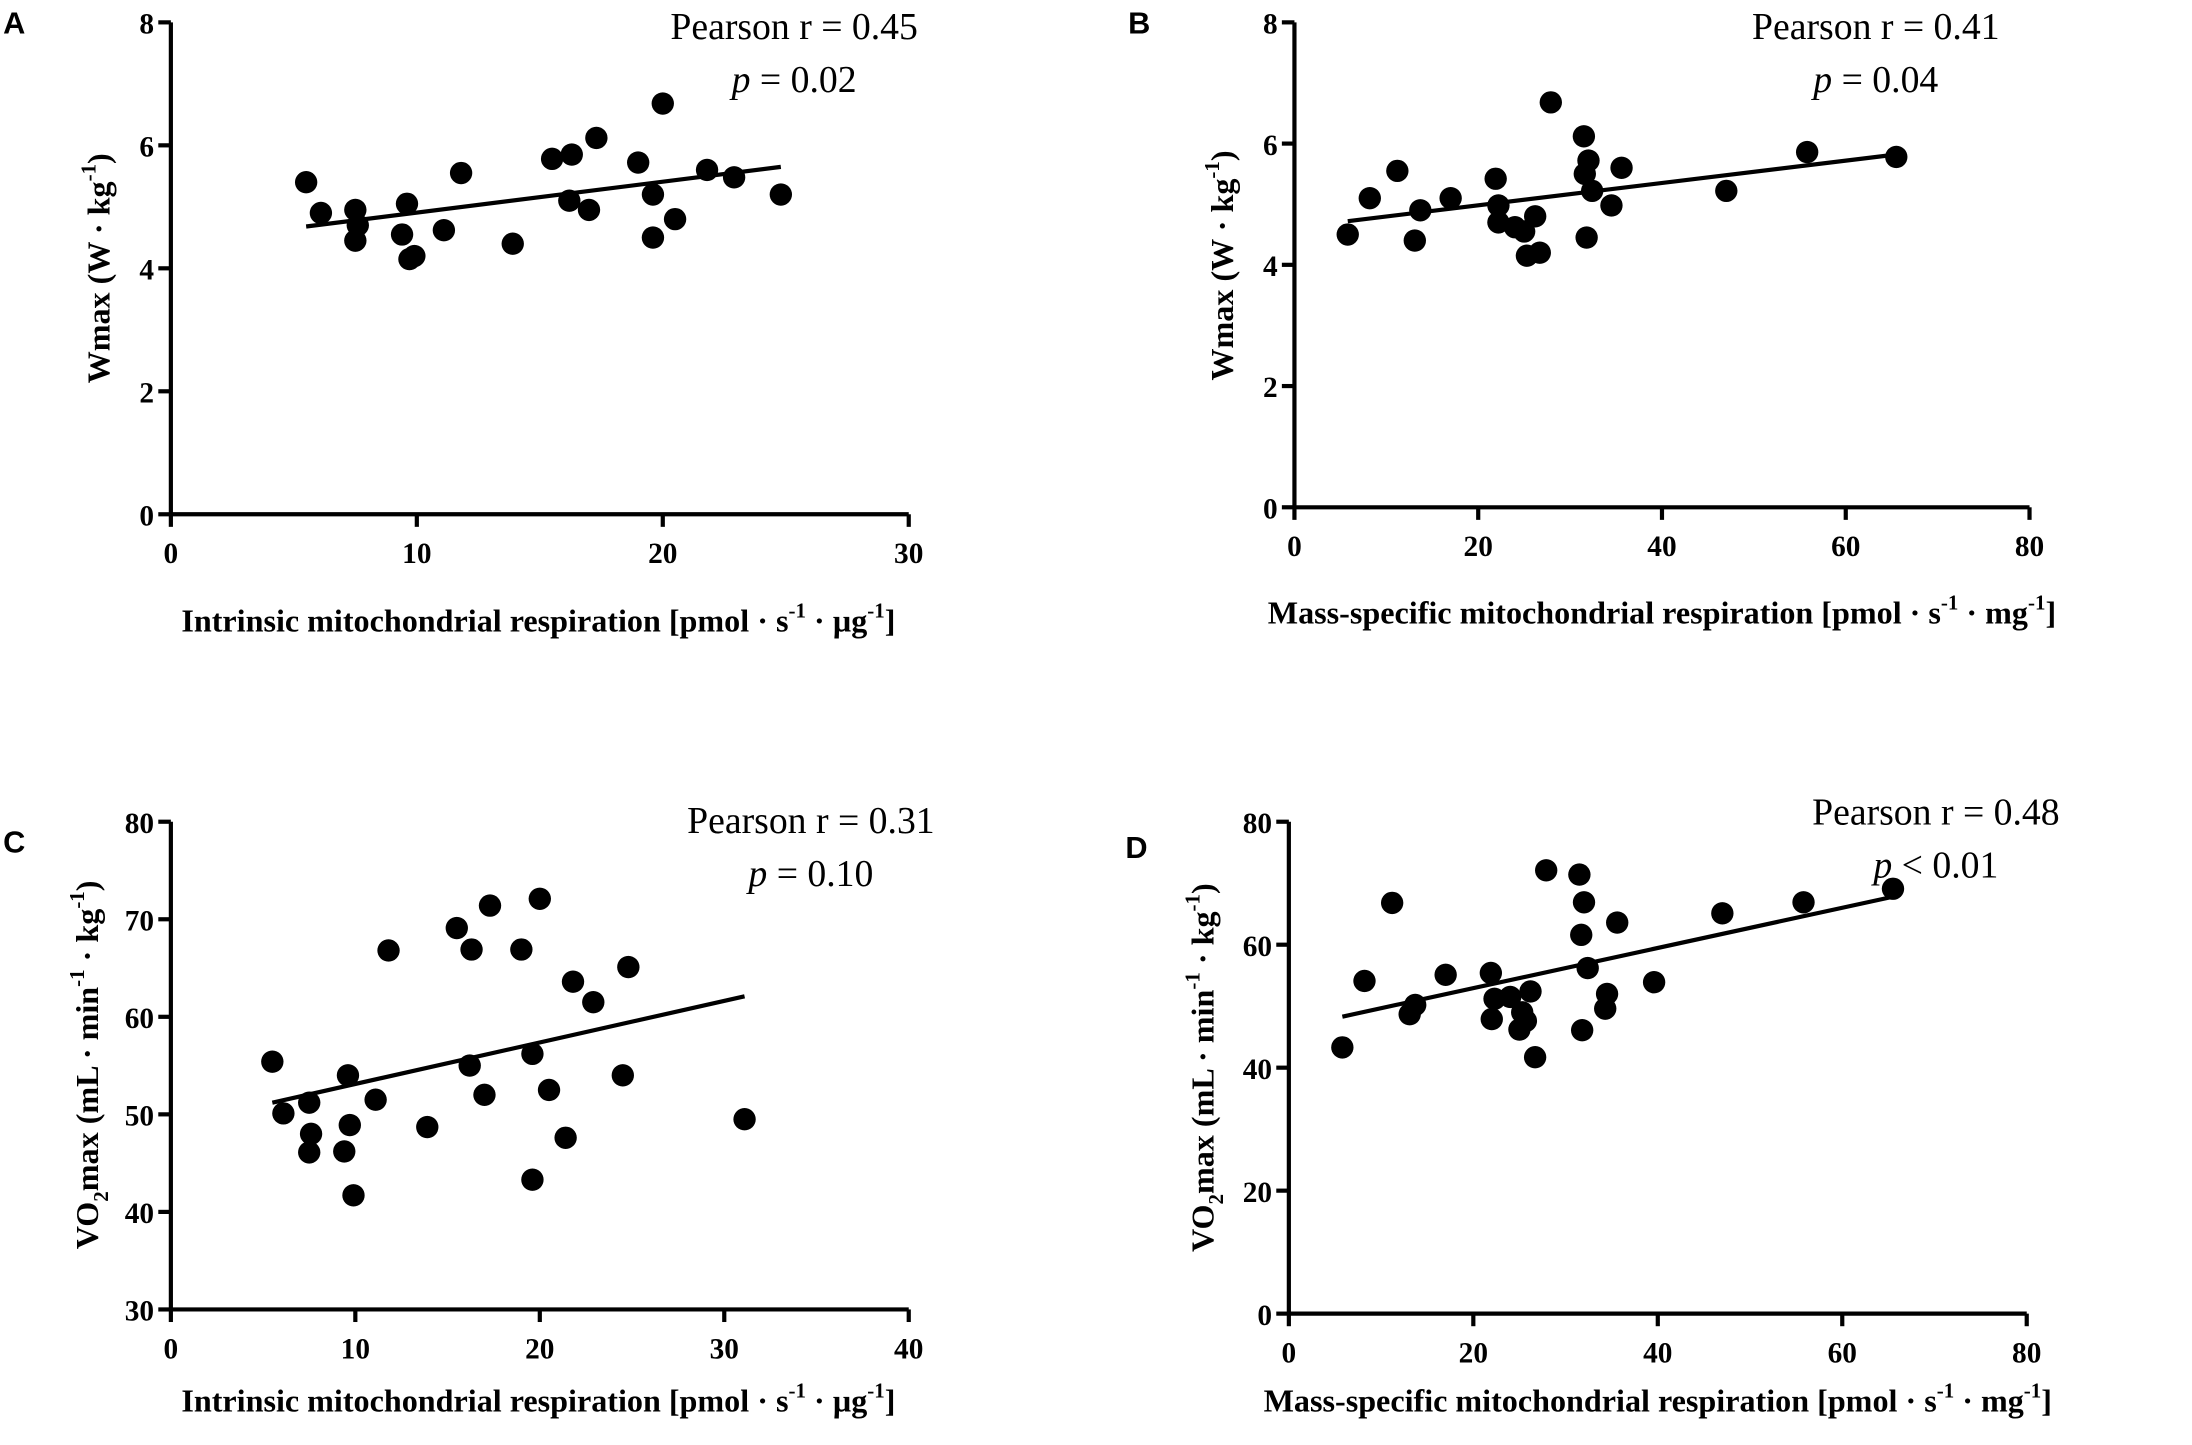 The width and height of the screenshot is (2192, 1445). What do you see at coordinates (139, 1312) in the screenshot?
I see `y-tick-label: 30` at bounding box center [139, 1312].